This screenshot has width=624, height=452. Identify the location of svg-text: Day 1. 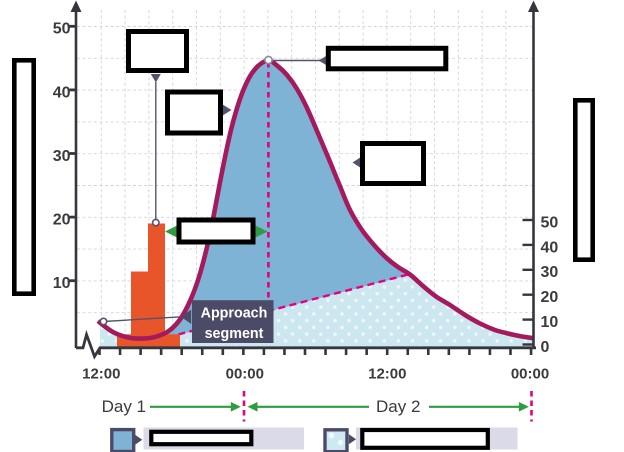
(124, 406).